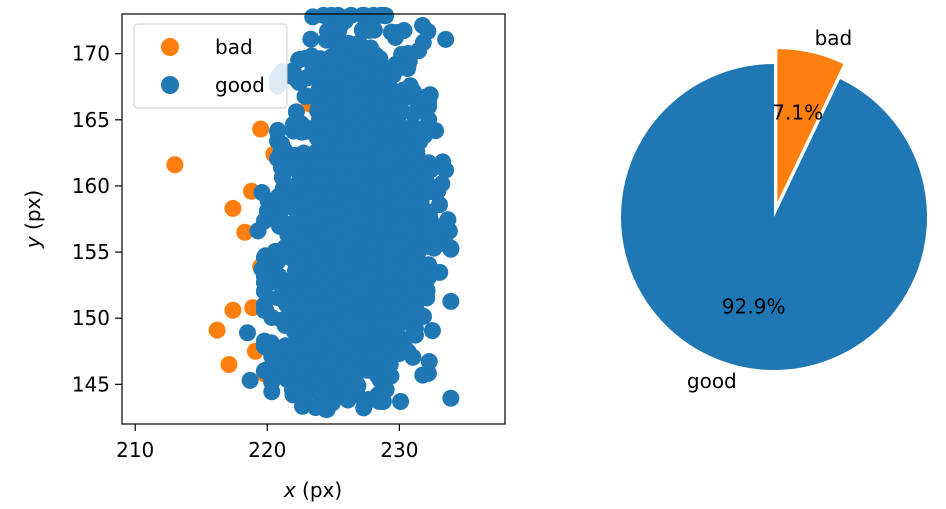 The image size is (946, 509). What do you see at coordinates (754, 307) in the screenshot?
I see `pie-pct-good: 92.9%` at bounding box center [754, 307].